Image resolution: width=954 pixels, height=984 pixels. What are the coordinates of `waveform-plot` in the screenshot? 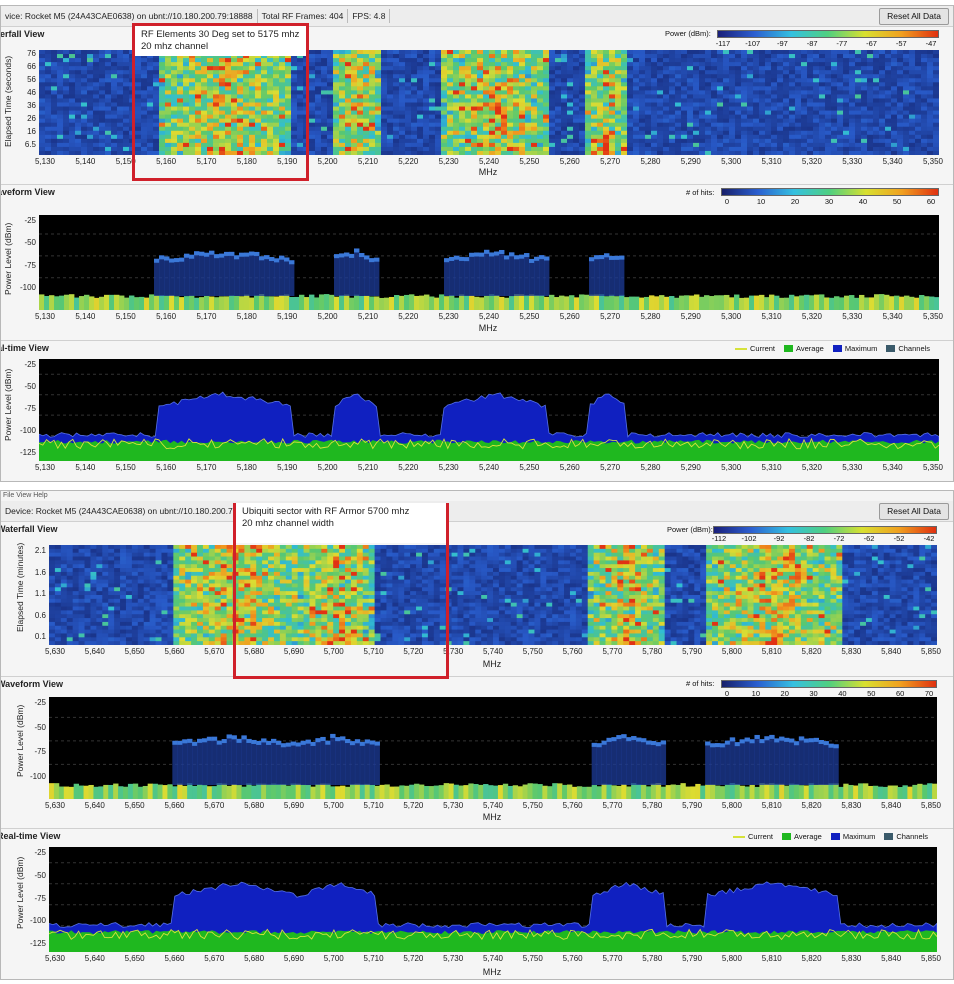 It's located at (489, 262).